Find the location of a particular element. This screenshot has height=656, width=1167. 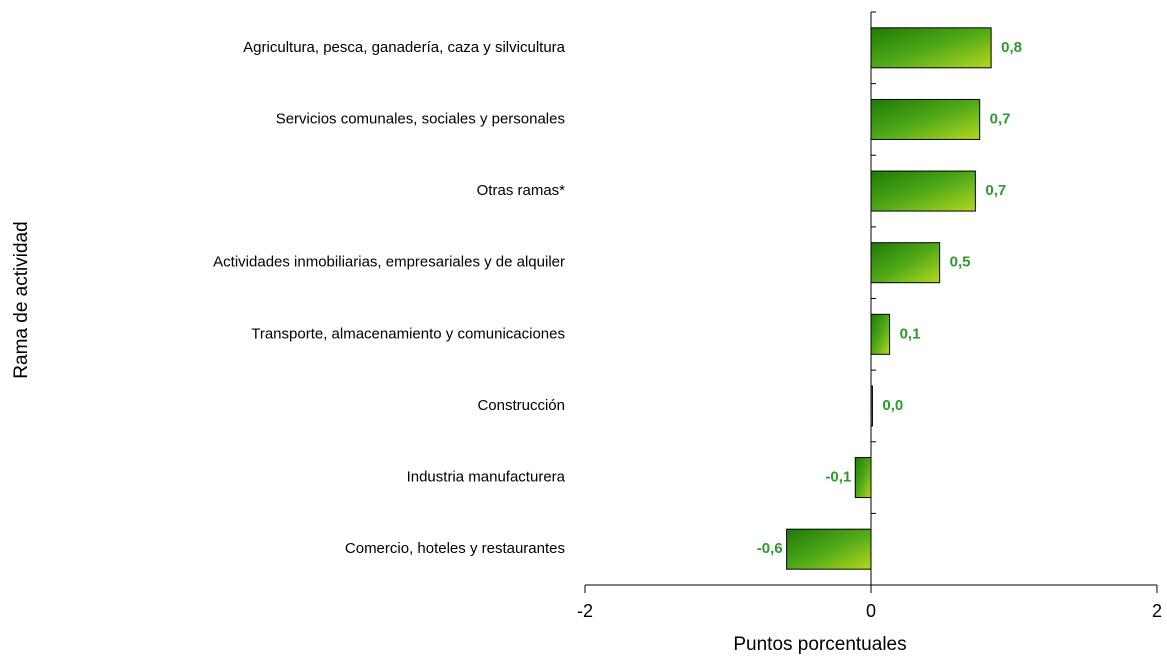

value-label: 0,1 is located at coordinates (910, 333).